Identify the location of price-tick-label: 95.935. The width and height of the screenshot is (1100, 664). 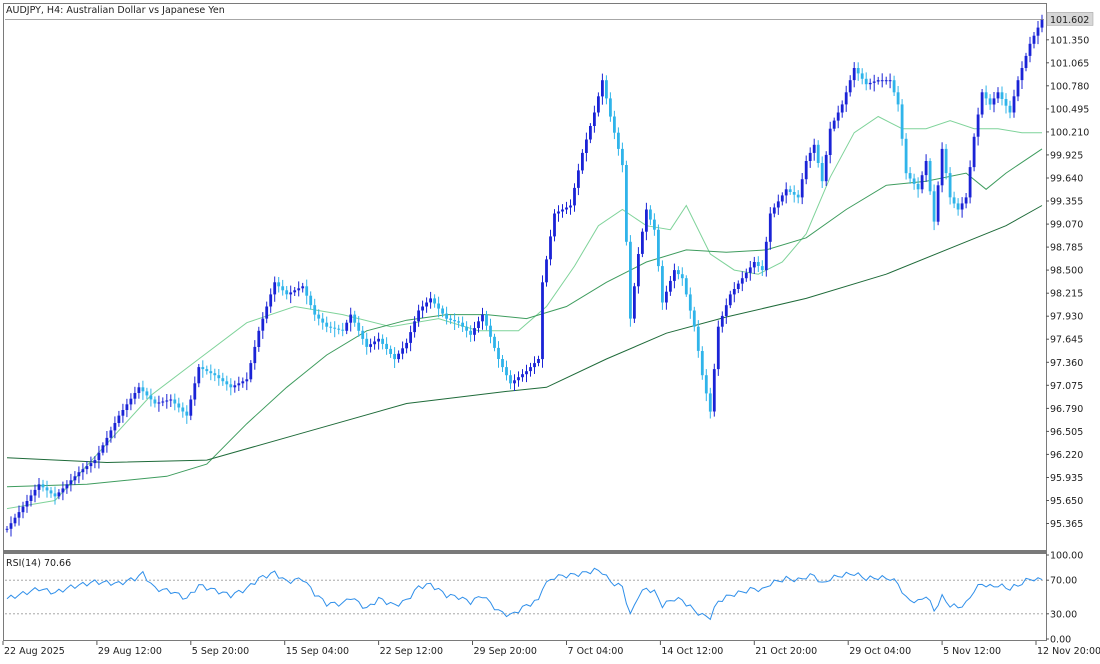
(1066, 478).